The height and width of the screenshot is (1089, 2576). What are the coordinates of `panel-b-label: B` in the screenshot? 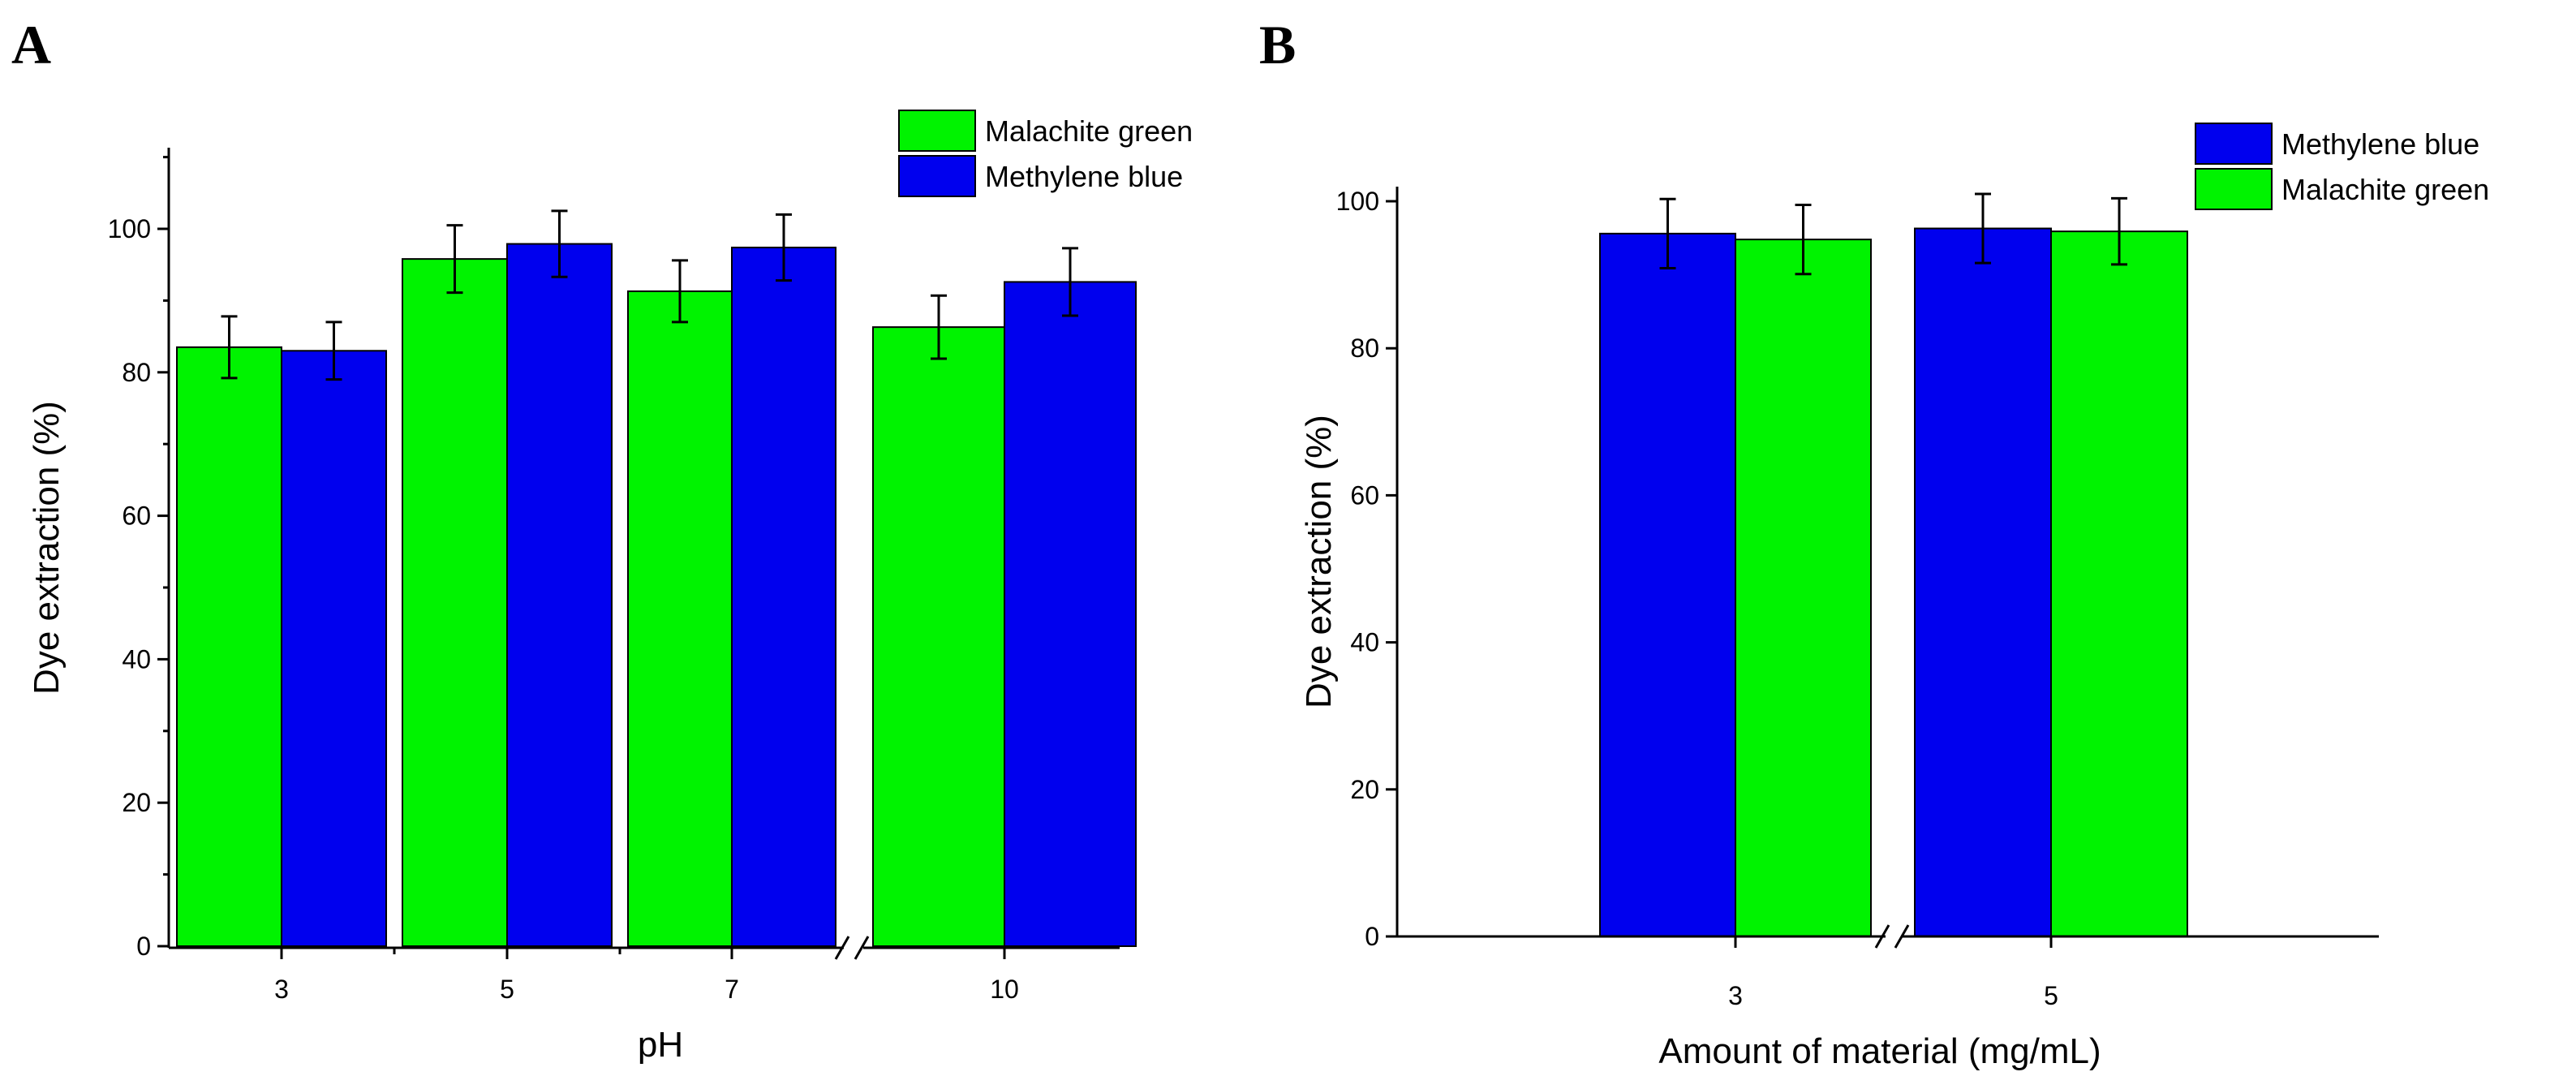 It's located at (1277, 44).